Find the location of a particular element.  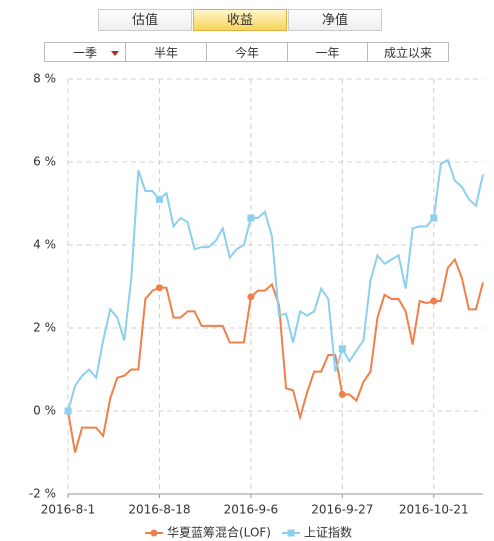

y-tick-label: 8 % is located at coordinates (44, 79).